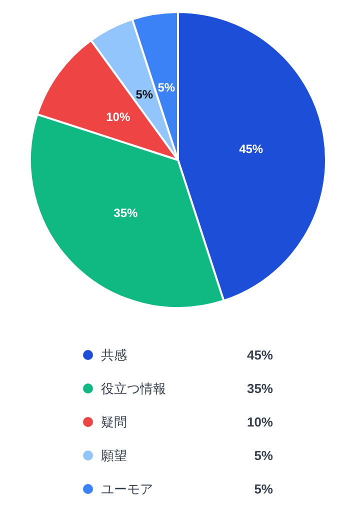 The height and width of the screenshot is (516, 345). Describe the element at coordinates (114, 422) in the screenshot. I see `legend-label: 疑問` at that location.